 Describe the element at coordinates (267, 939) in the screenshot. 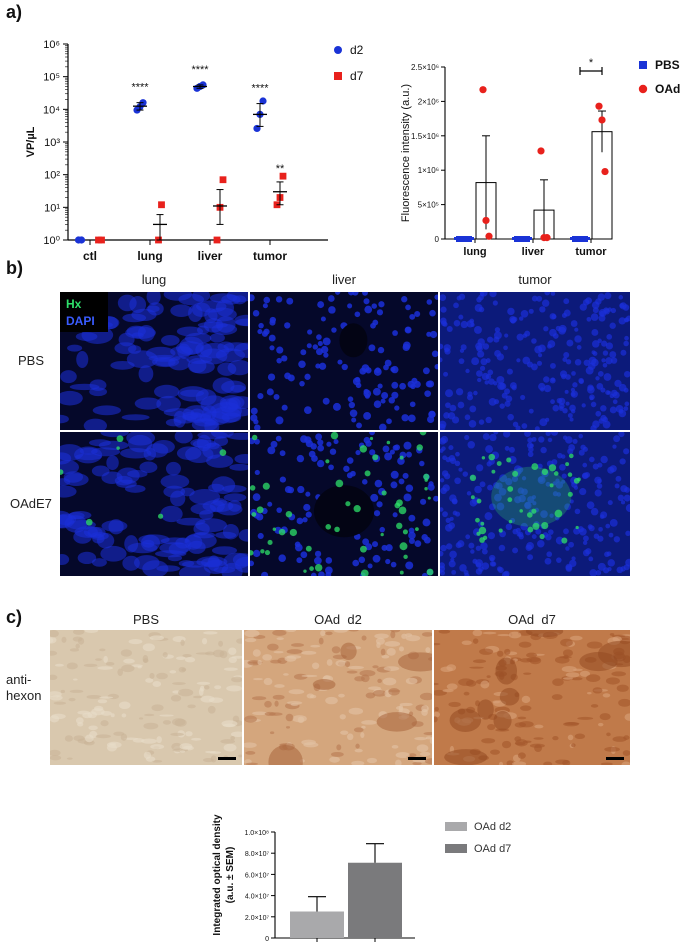

I see `y-tick-label: 0` at that location.